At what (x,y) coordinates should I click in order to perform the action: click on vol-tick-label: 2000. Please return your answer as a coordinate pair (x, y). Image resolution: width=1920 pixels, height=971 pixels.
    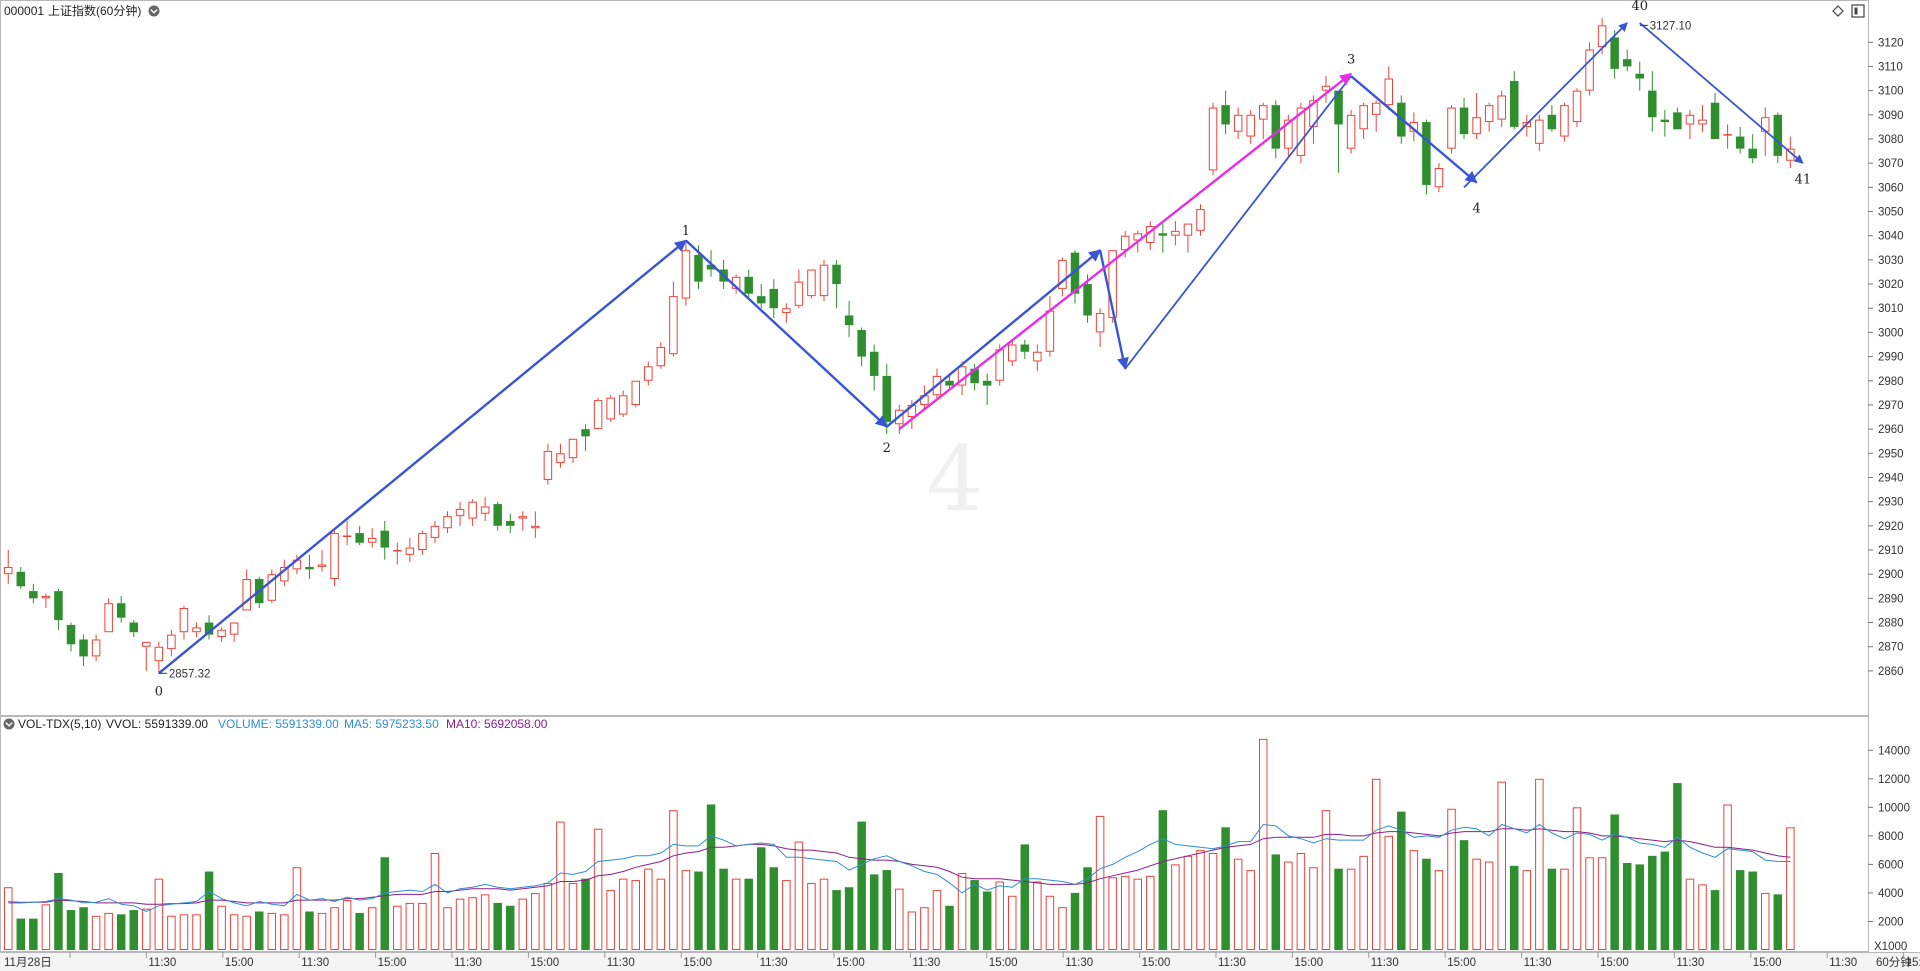
    Looking at the image, I should click on (1891, 922).